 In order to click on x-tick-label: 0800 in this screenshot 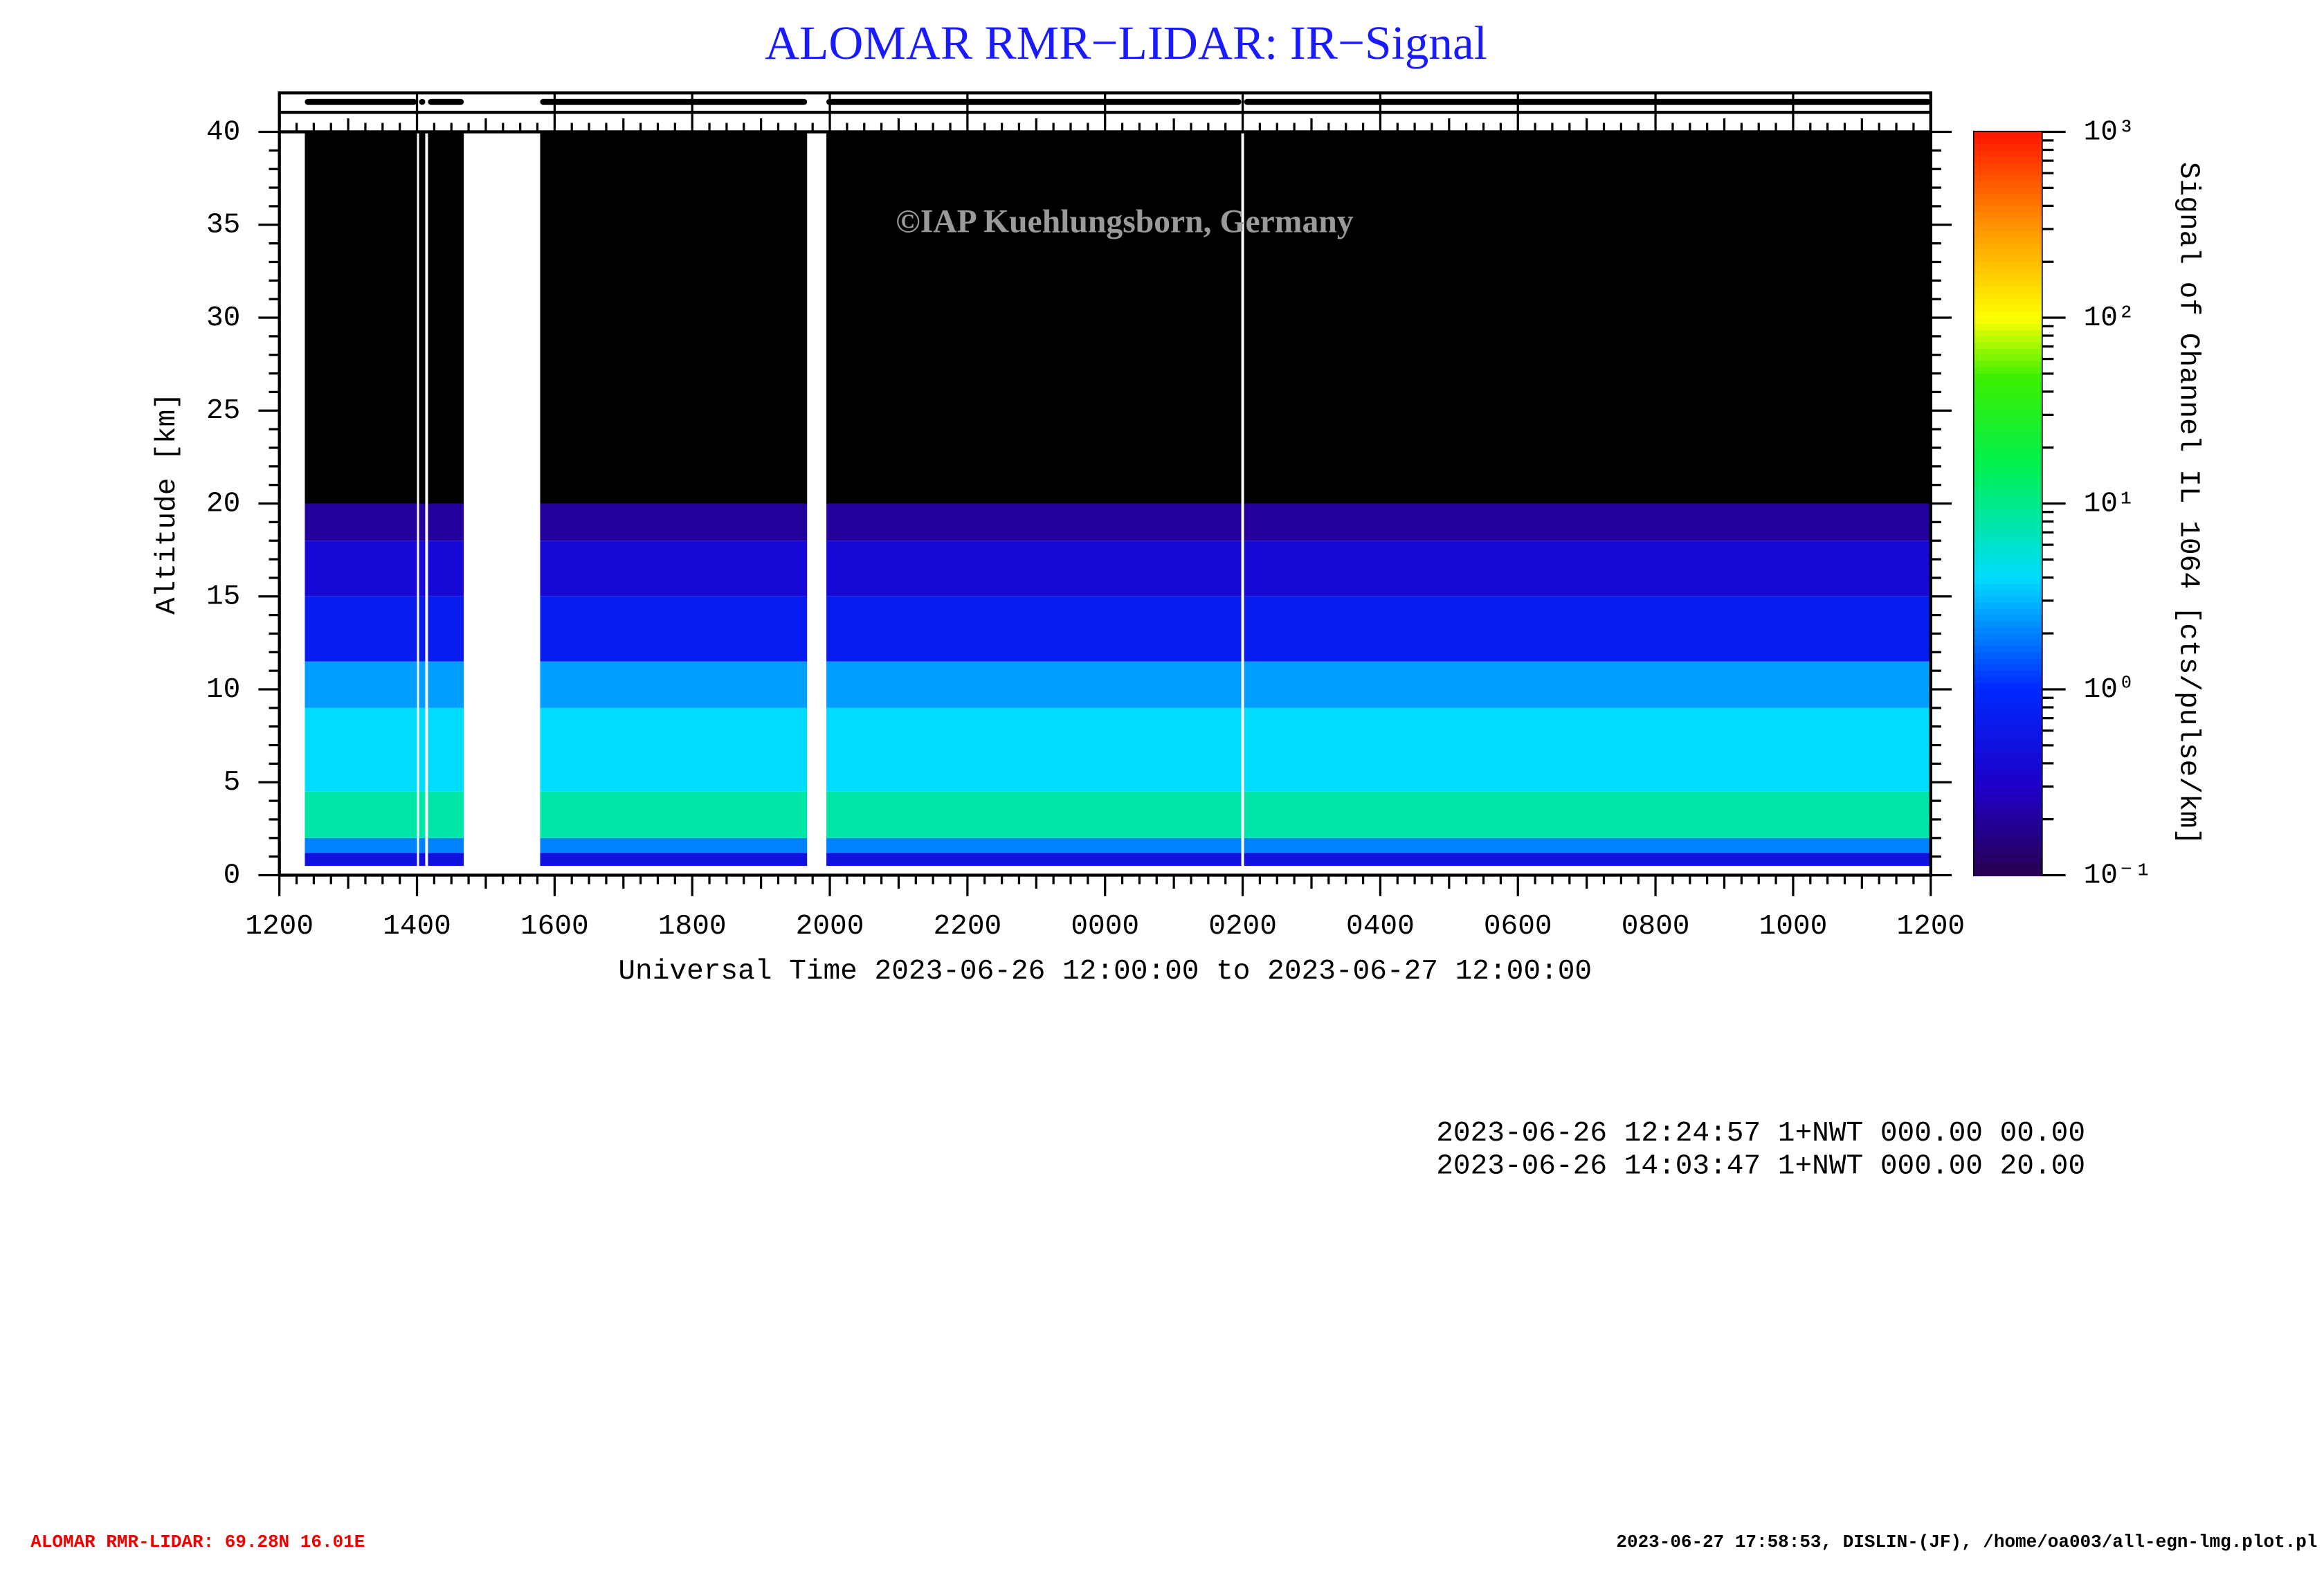, I will do `click(1656, 927)`.